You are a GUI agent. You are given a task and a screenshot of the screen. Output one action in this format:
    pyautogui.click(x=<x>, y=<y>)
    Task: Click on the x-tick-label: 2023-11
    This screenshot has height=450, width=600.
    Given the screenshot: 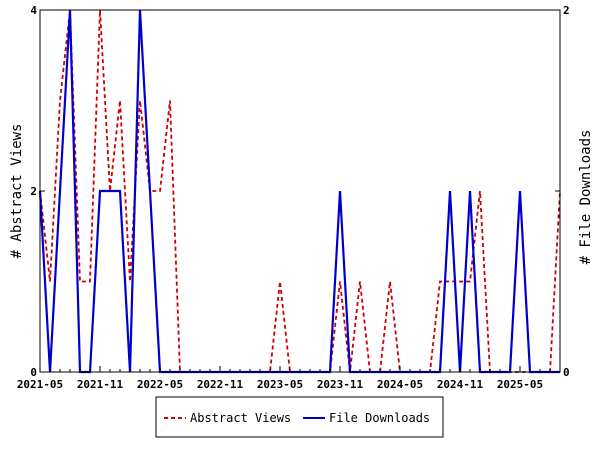 What is the action you would take?
    pyautogui.click(x=340, y=384)
    